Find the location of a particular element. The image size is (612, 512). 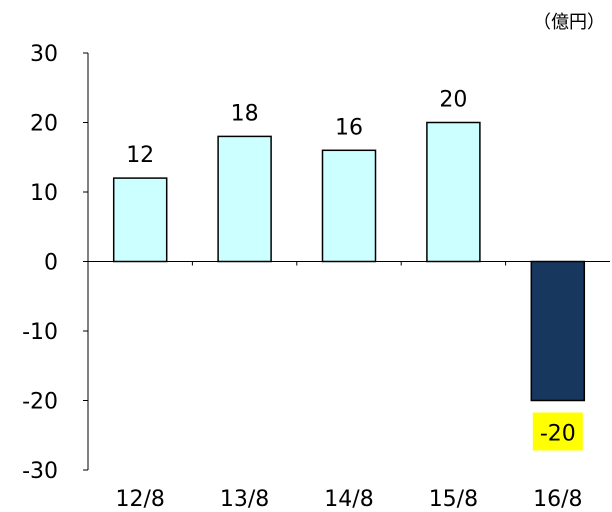

y-tick-label: 30 is located at coordinates (44, 54).